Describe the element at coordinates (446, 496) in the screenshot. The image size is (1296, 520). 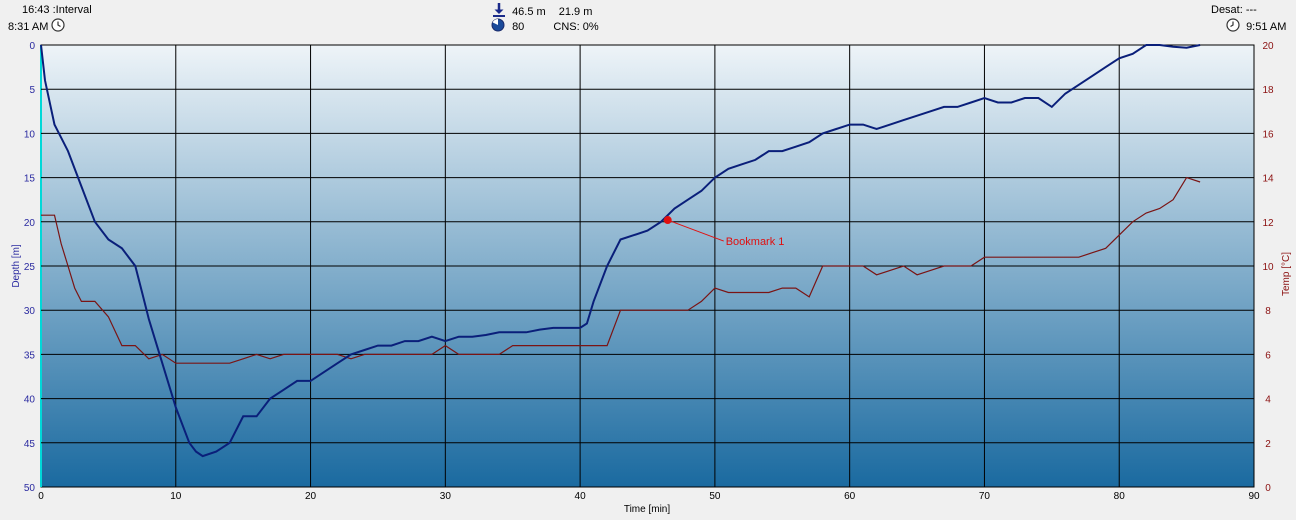
I see `x-tick-label: 30` at that location.